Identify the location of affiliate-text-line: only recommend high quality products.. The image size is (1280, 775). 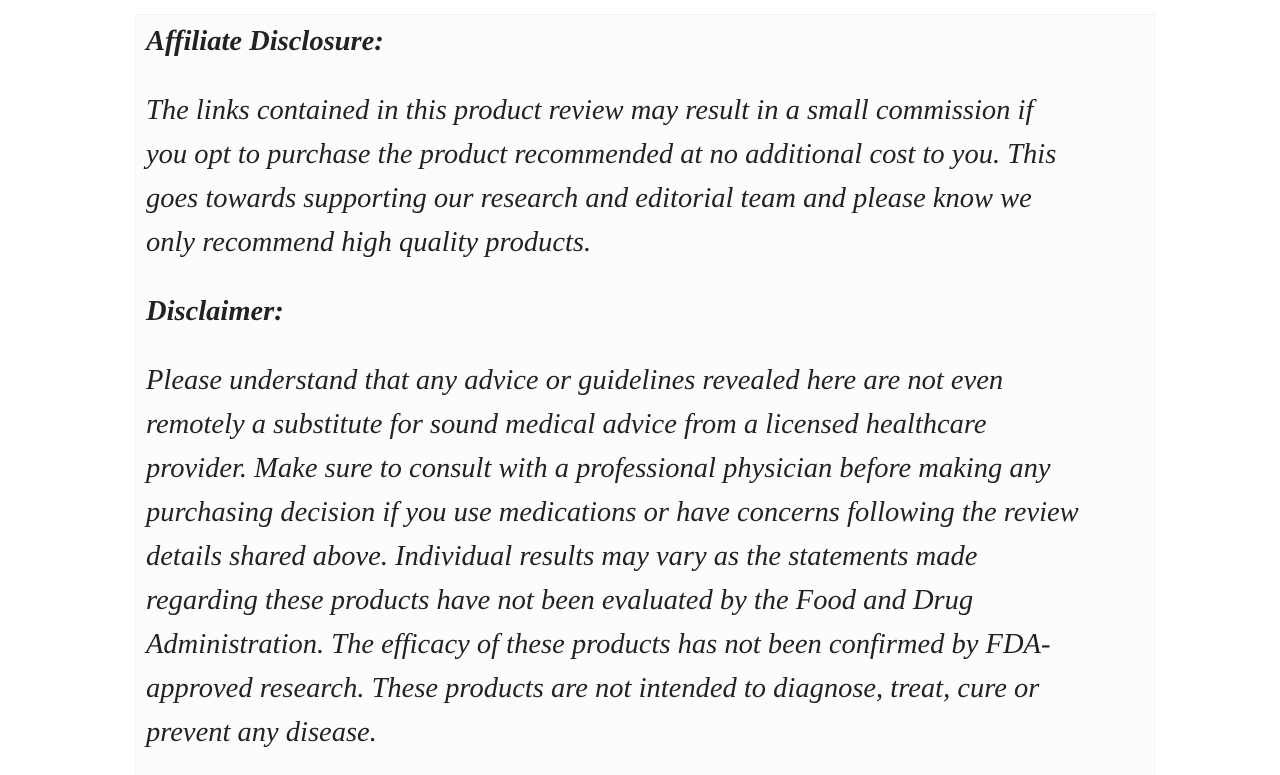
(369, 242).